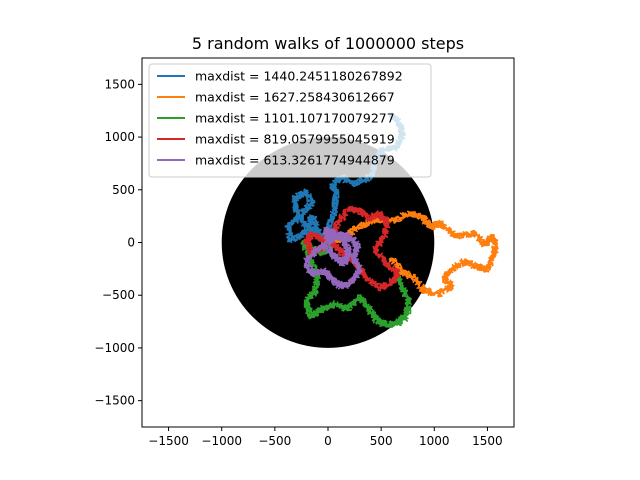  Describe the element at coordinates (119, 84) in the screenshot. I see `y-tick-label: 1500` at that location.